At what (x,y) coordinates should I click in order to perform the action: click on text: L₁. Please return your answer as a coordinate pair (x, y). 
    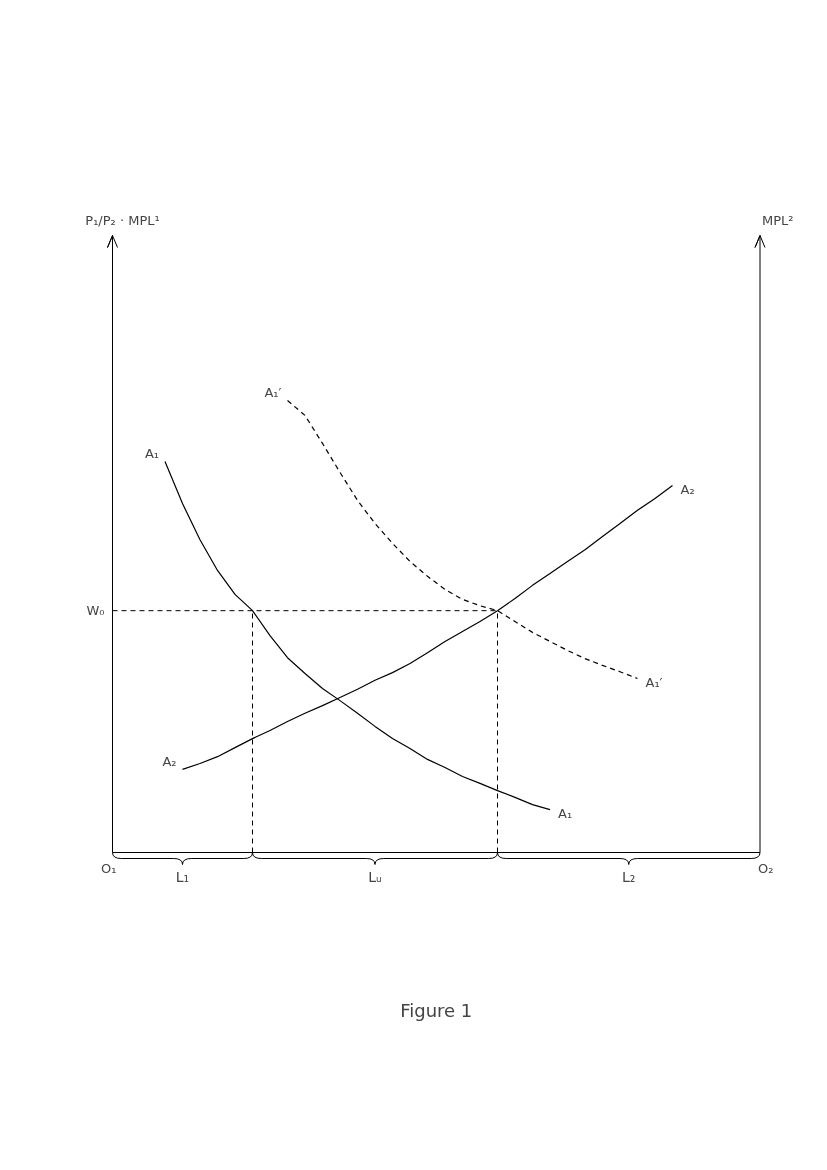
    Looking at the image, I should click on (182, 876).